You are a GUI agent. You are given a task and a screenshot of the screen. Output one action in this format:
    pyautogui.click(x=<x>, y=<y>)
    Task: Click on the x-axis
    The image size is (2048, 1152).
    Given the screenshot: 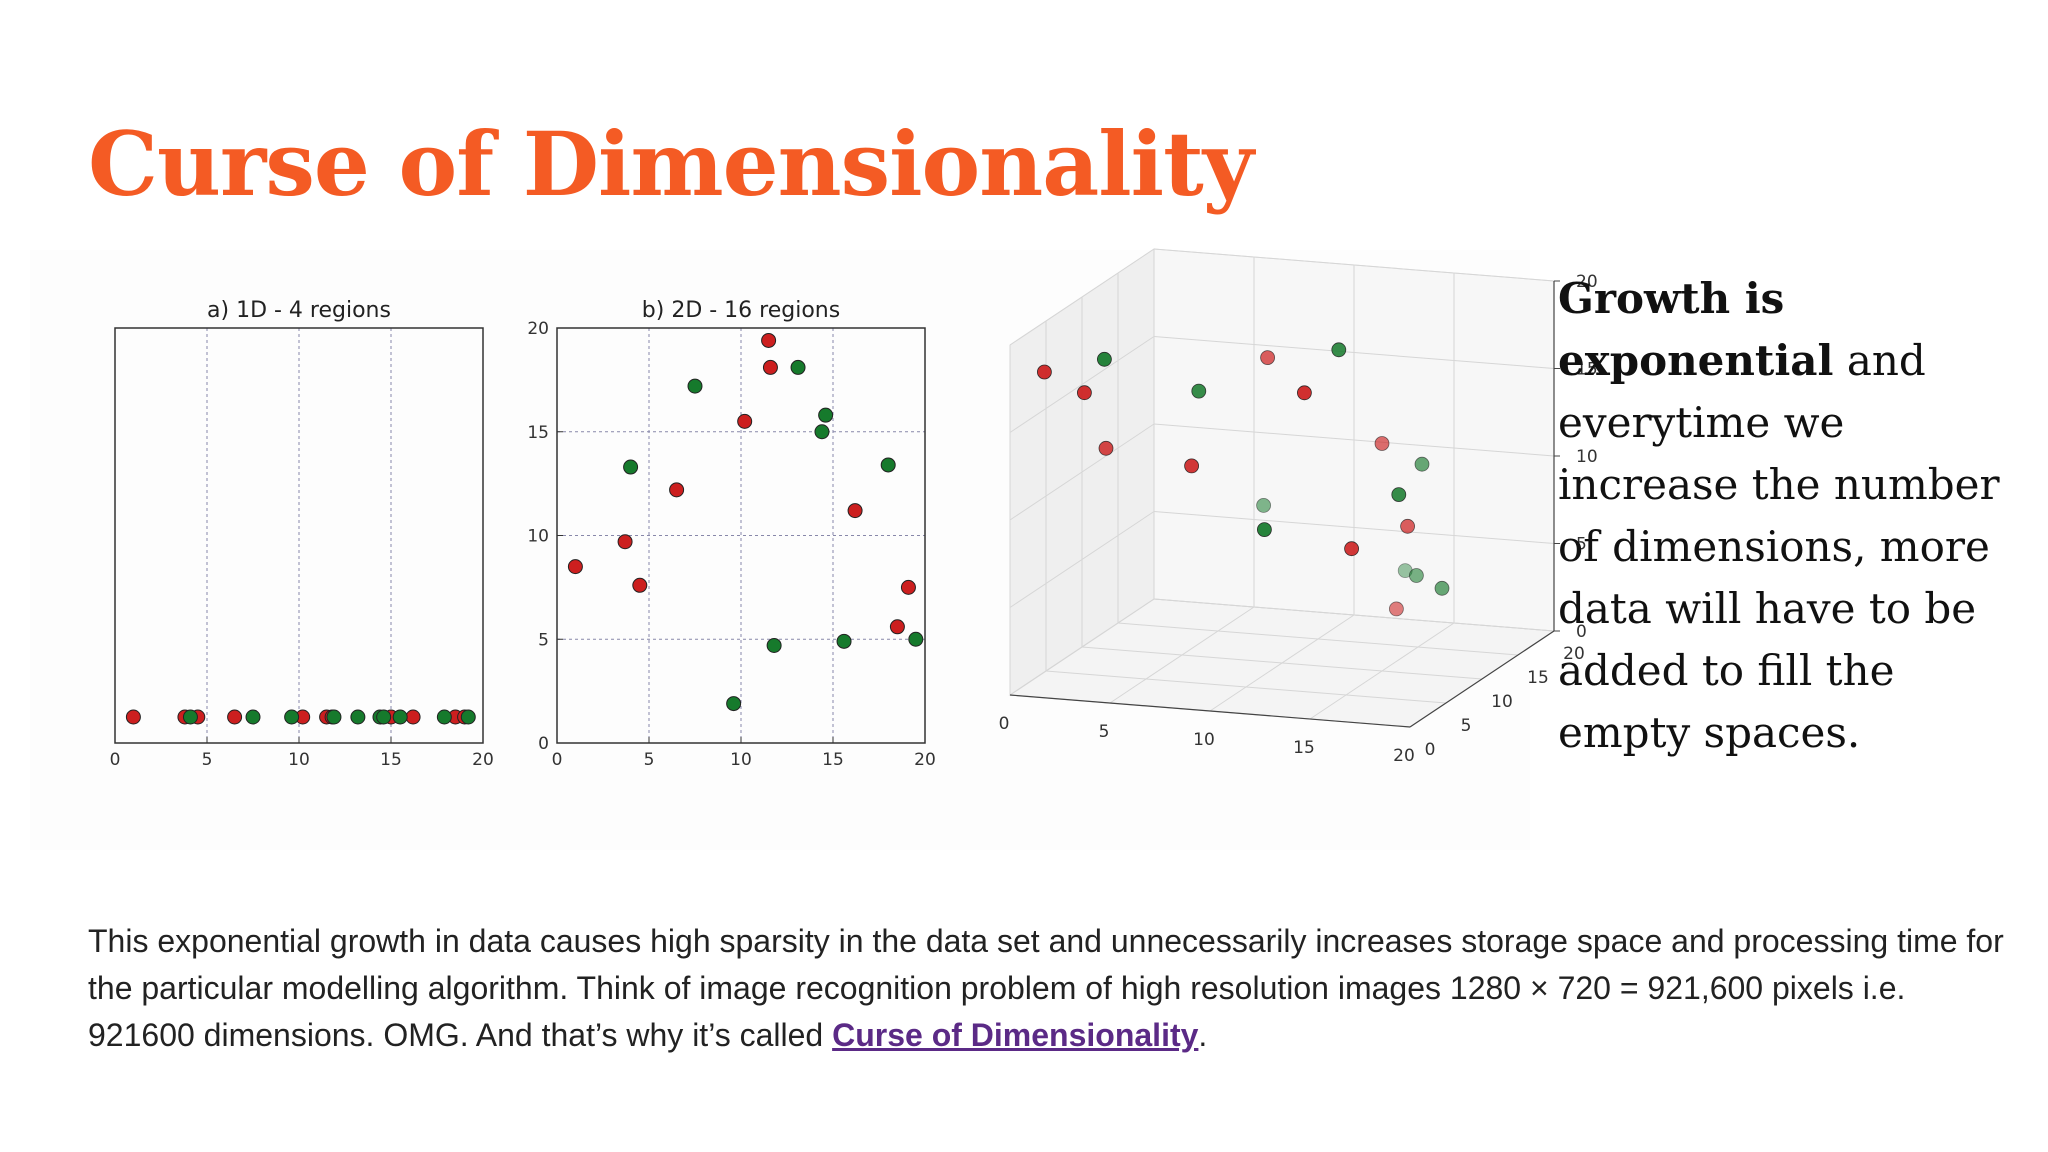 What is the action you would take?
    pyautogui.click(x=1210, y=711)
    